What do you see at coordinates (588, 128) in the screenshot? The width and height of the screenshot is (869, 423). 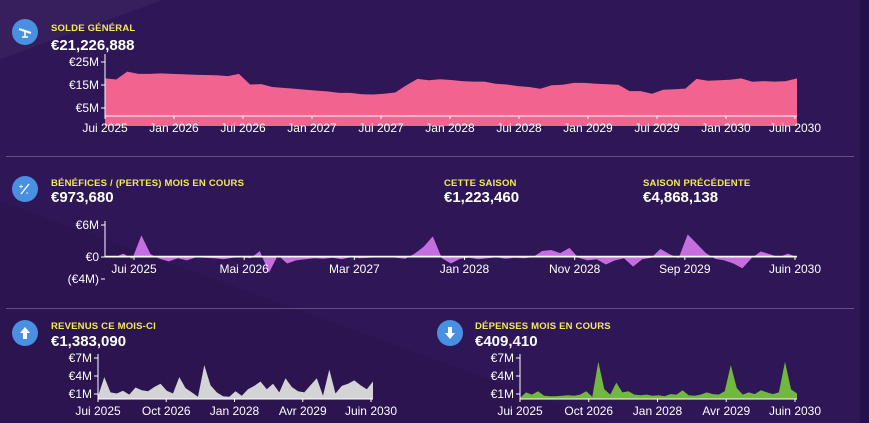 I see `balance-x-tick-label: Jan 2029` at bounding box center [588, 128].